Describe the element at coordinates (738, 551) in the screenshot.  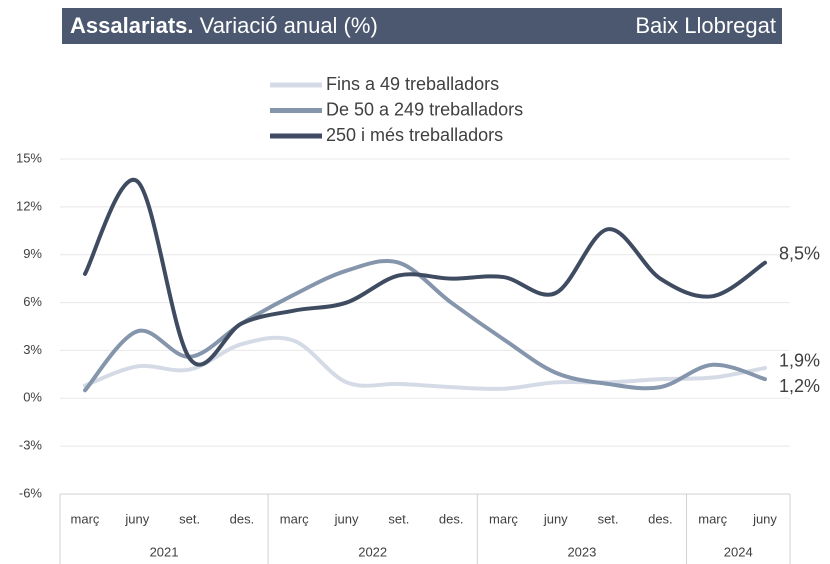
I see `group-label: 2024` at that location.